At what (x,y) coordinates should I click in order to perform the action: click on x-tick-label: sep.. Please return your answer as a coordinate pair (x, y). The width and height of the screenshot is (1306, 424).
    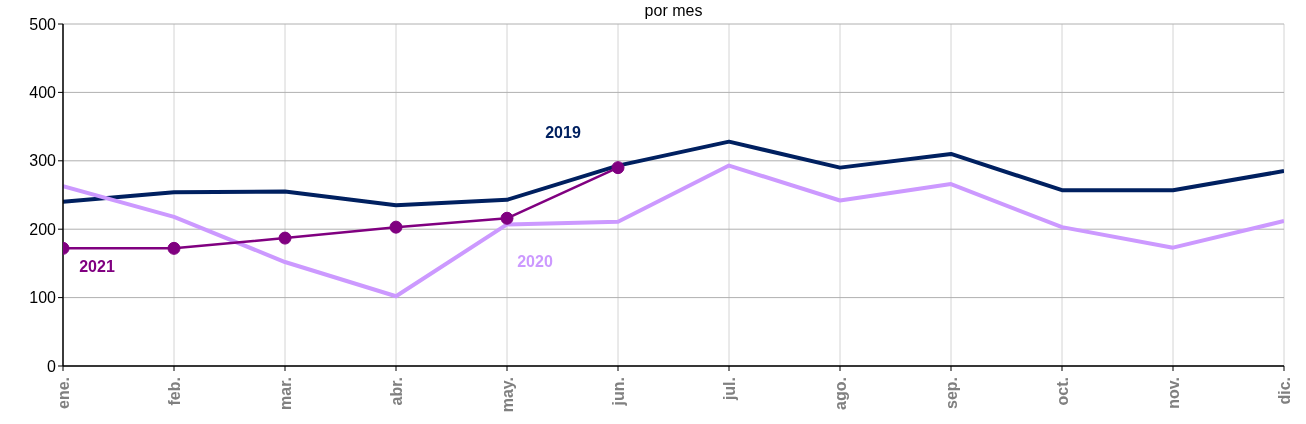
    Looking at the image, I should click on (951, 393).